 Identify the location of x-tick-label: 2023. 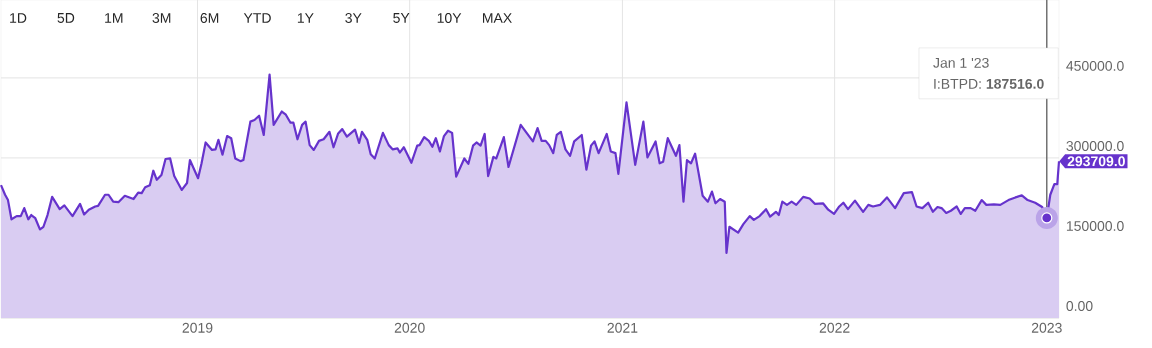
(1046, 327).